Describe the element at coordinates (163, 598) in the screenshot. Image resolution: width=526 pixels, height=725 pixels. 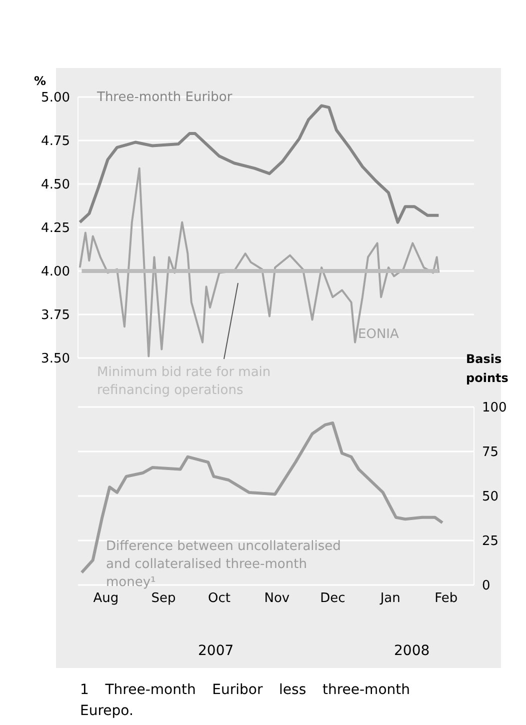
I see `x-tick-label: Sep` at that location.